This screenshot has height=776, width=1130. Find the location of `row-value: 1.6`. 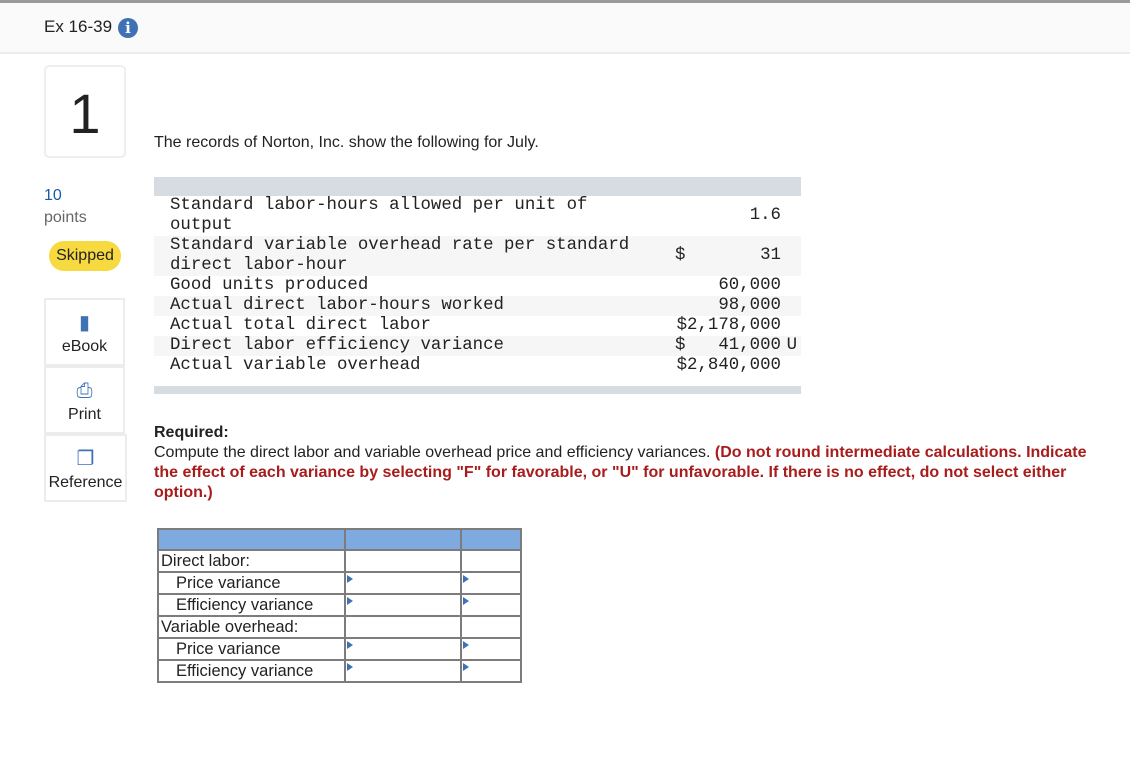

row-value: 1.6 is located at coordinates (765, 215).